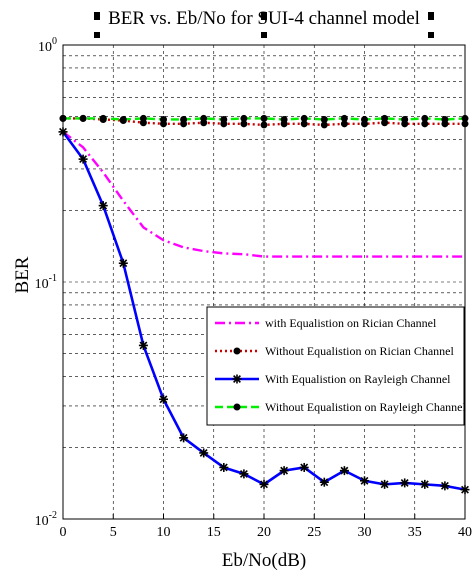  Describe the element at coordinates (351, 323) in the screenshot. I see `legend-label: with Equalistion on Rician Channel` at that location.